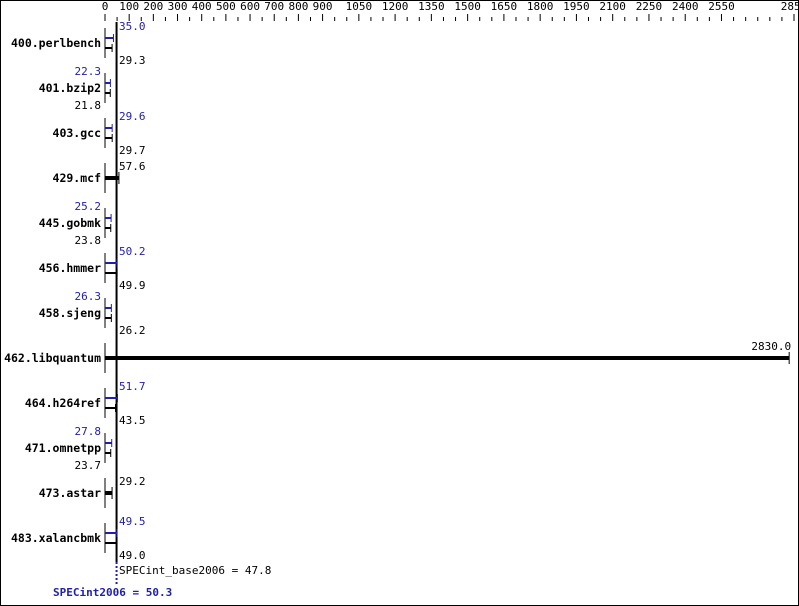  What do you see at coordinates (88, 240) in the screenshot?
I see `base-value-label: 23.8` at bounding box center [88, 240].